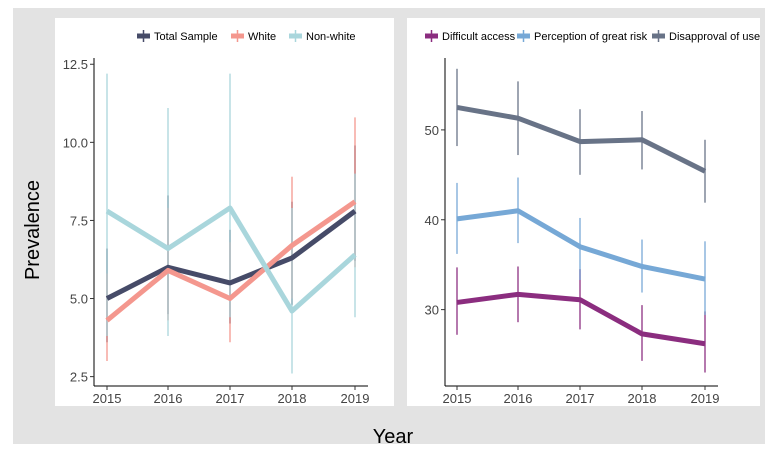 This screenshot has width=778, height=453. Describe the element at coordinates (393, 437) in the screenshot. I see `x-axis-title: Year` at that location.